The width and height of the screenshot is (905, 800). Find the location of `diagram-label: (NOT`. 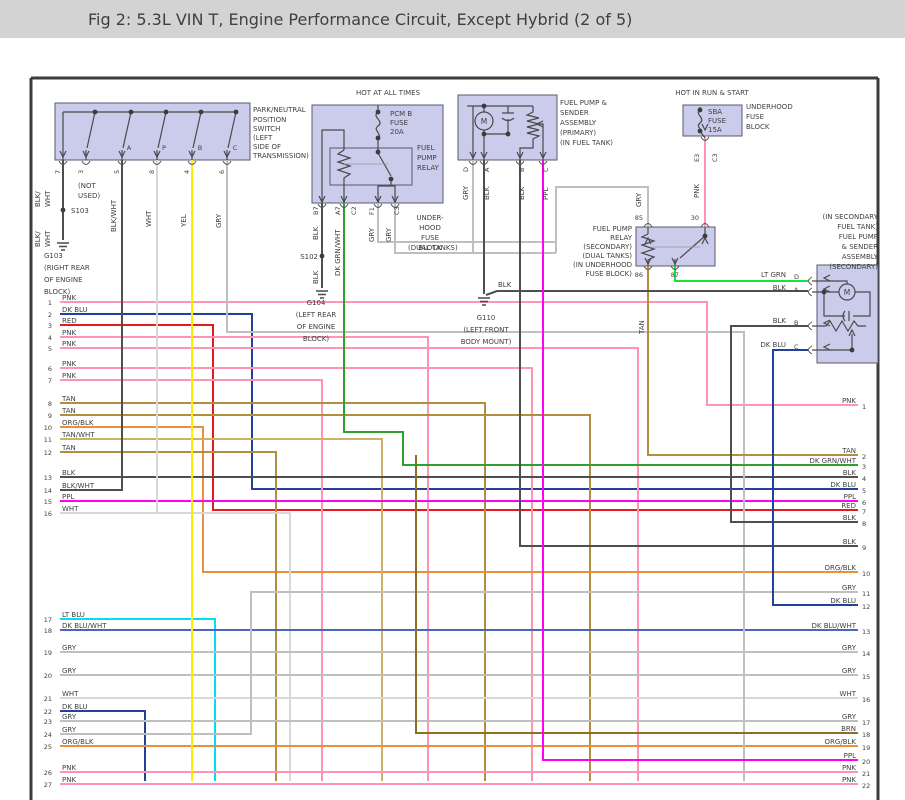

diagram-label: (NOT is located at coordinates (87, 186).